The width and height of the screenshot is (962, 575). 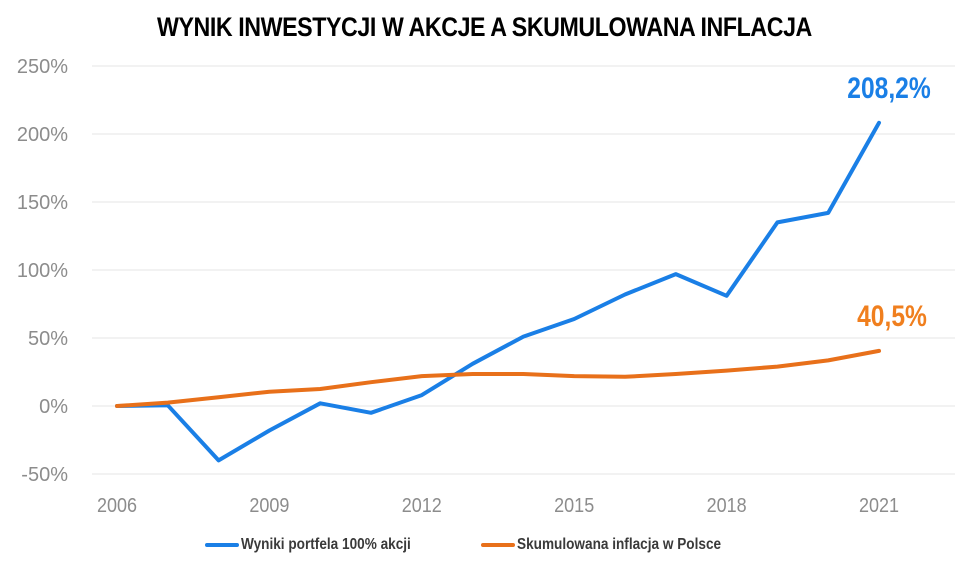 What do you see at coordinates (498, 506) in the screenshot?
I see `x-axis-ticks: 2006 2009 2012 2015 2018 2021` at bounding box center [498, 506].